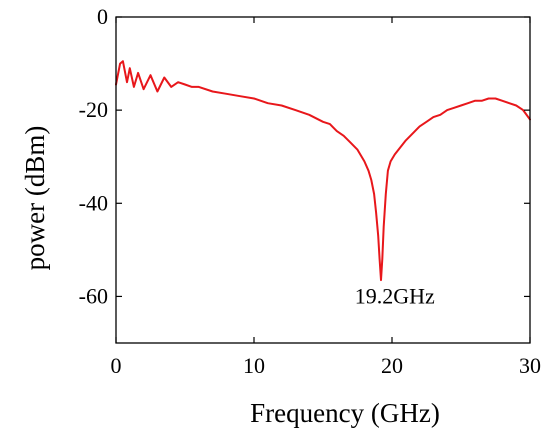  I want to click on x-tick-label: 30, so click(530, 365).